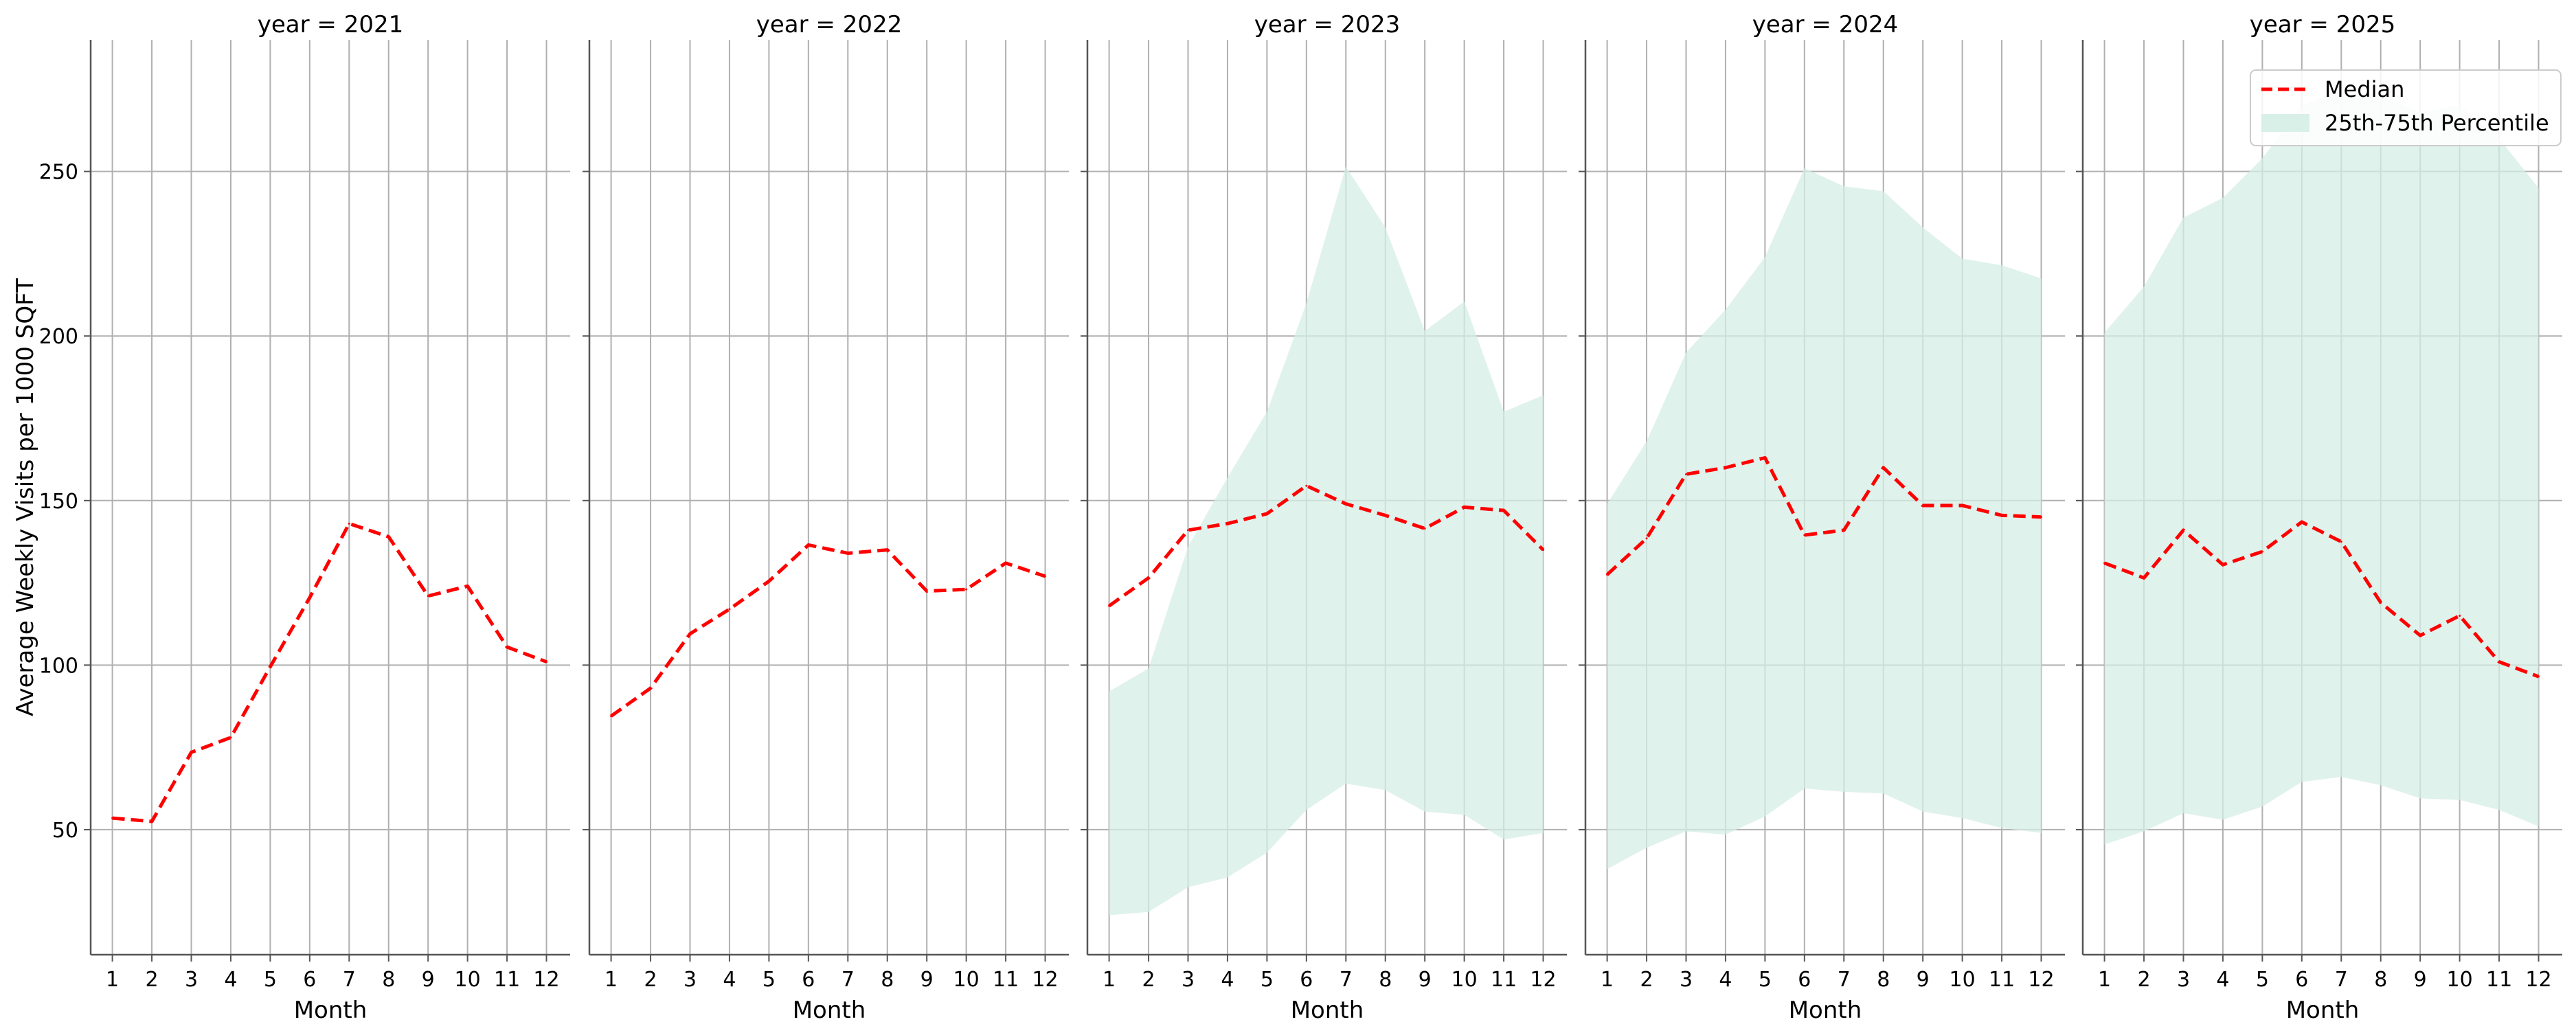 This screenshot has width=2576, height=1033. Describe the element at coordinates (2322, 24) in the screenshot. I see `panel-title: year = 2025` at that location.